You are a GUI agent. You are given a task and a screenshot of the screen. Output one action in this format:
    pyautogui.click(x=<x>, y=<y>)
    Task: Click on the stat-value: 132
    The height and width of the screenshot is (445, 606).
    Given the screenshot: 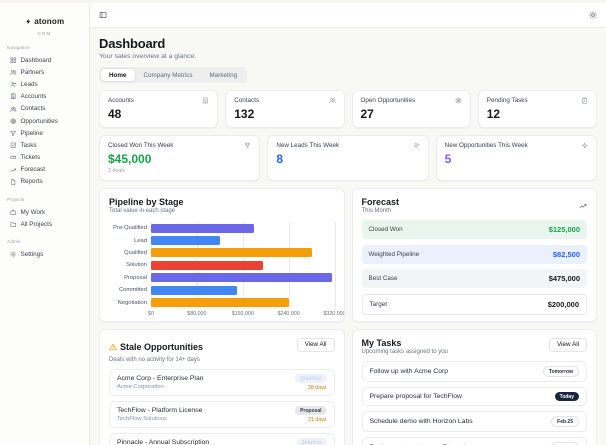 What is the action you would take?
    pyautogui.click(x=244, y=114)
    